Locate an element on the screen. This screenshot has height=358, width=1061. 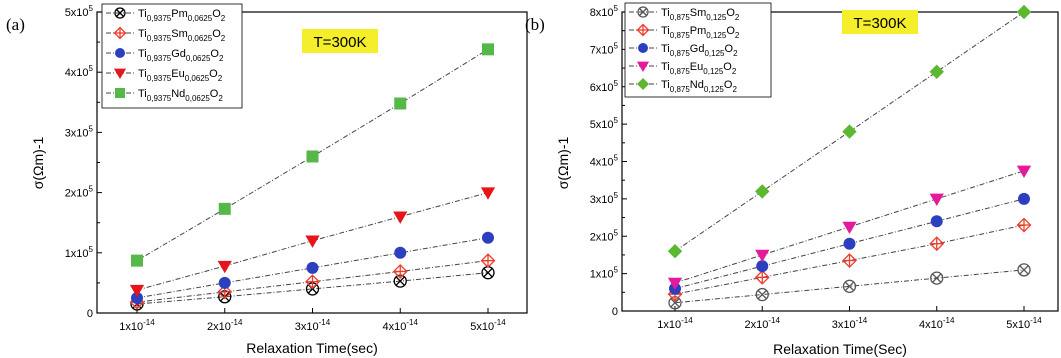
legend-entry: Ti0,9375Nd0,0625O2 is located at coordinates (164, 95).